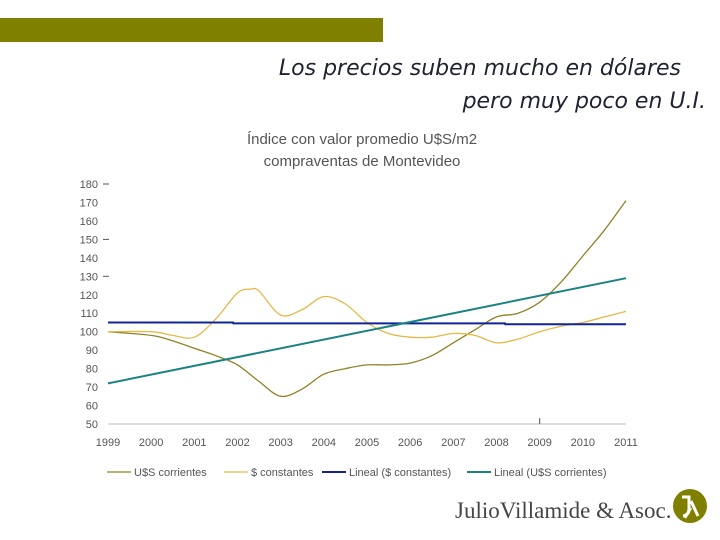 The width and height of the screenshot is (720, 540). I want to click on y-tick-label: 170, so click(89, 203).